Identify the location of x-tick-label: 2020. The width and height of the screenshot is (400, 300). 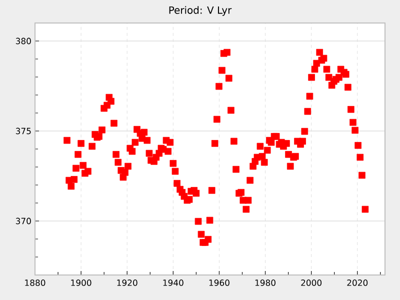
(357, 283).